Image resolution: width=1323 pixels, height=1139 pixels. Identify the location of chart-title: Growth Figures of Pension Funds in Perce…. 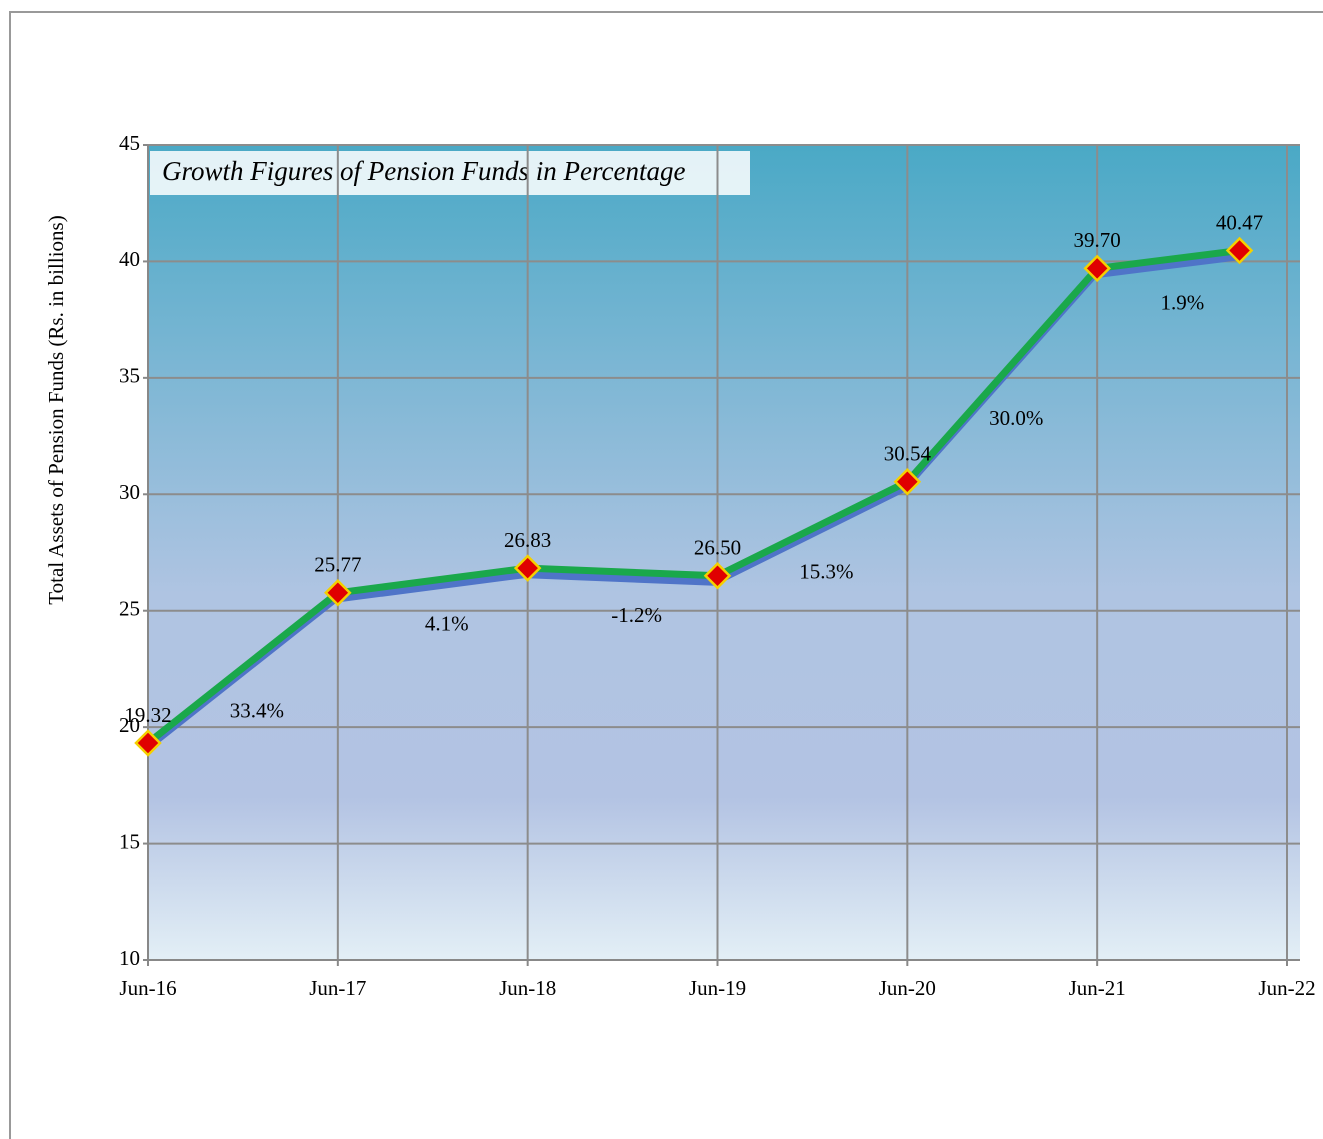
(423, 171).